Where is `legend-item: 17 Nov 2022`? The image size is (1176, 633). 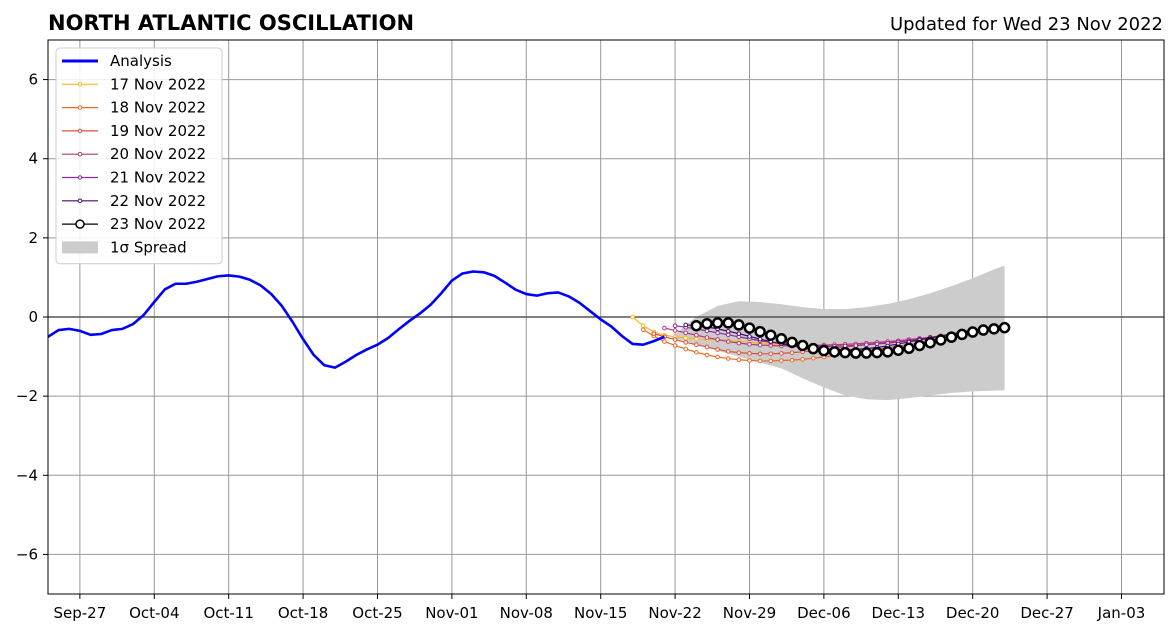 legend-item: 17 Nov 2022 is located at coordinates (134, 84).